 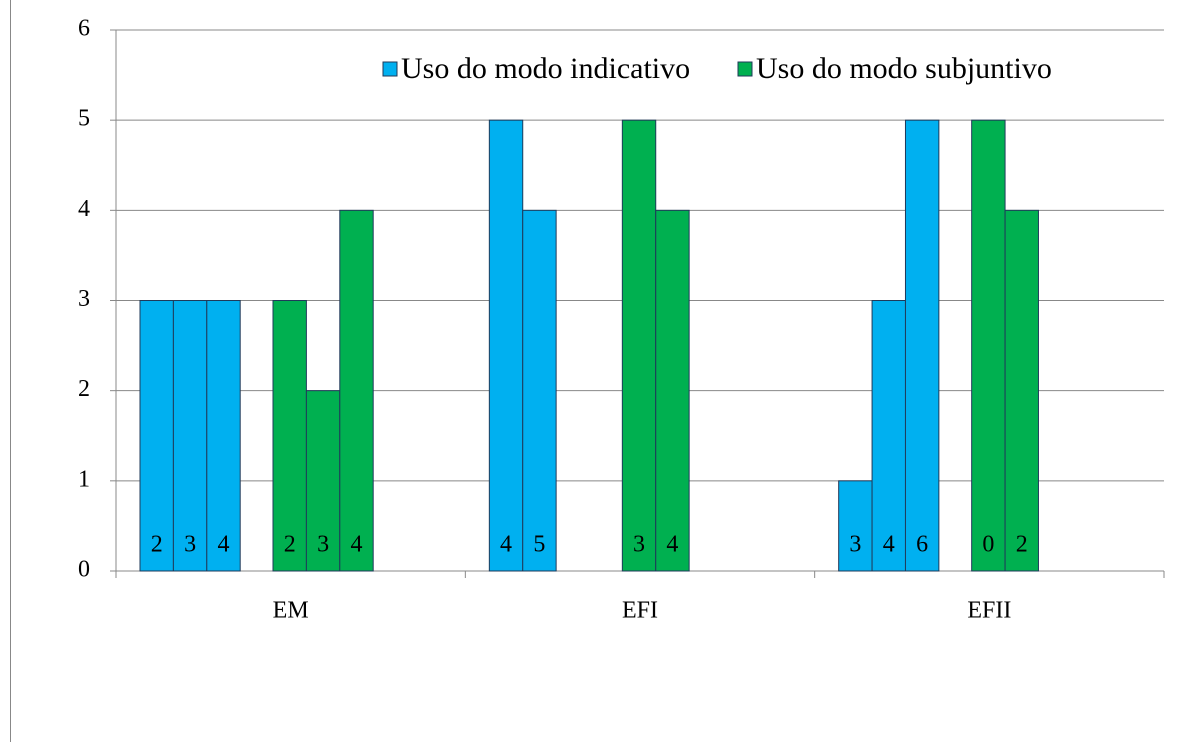 I want to click on bar-label: 6, so click(x=922, y=545).